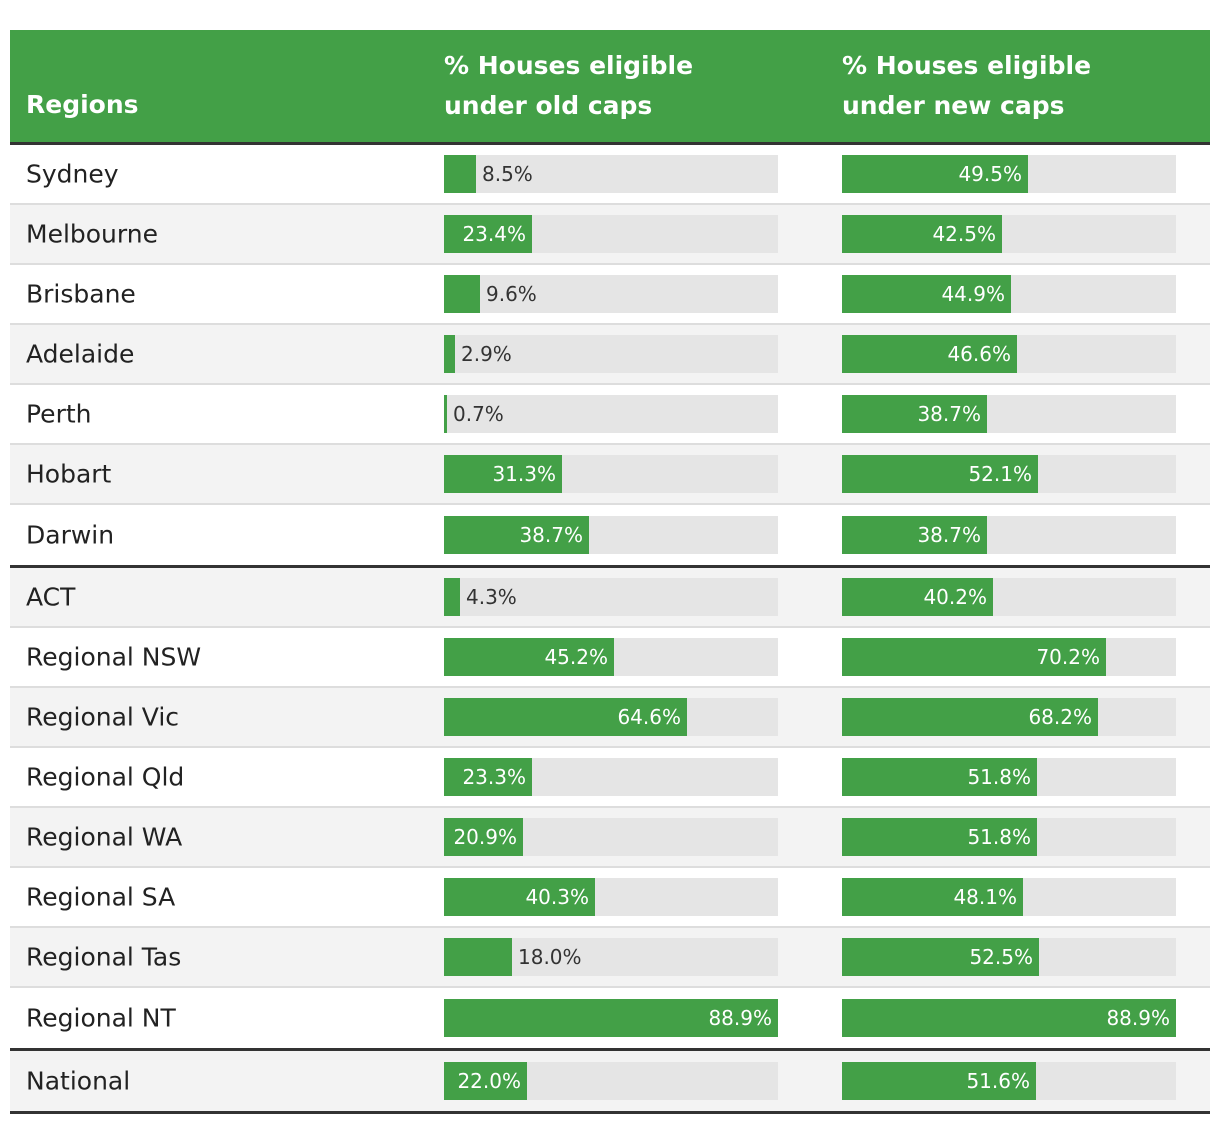  I want to click on value-label-old: 64.6%, so click(649, 717).